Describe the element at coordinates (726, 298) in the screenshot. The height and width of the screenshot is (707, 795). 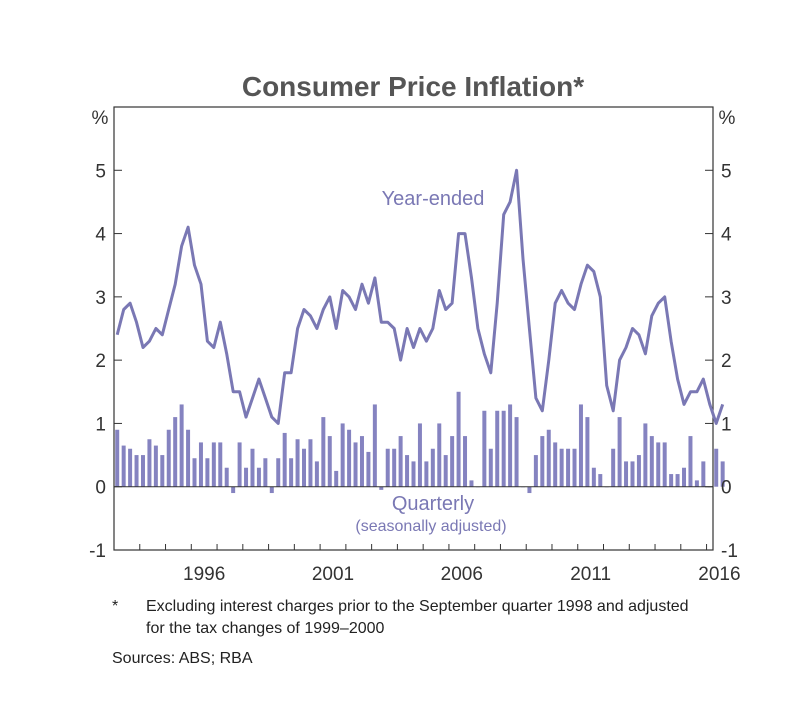
I see `y-tick-label-right: 3` at that location.